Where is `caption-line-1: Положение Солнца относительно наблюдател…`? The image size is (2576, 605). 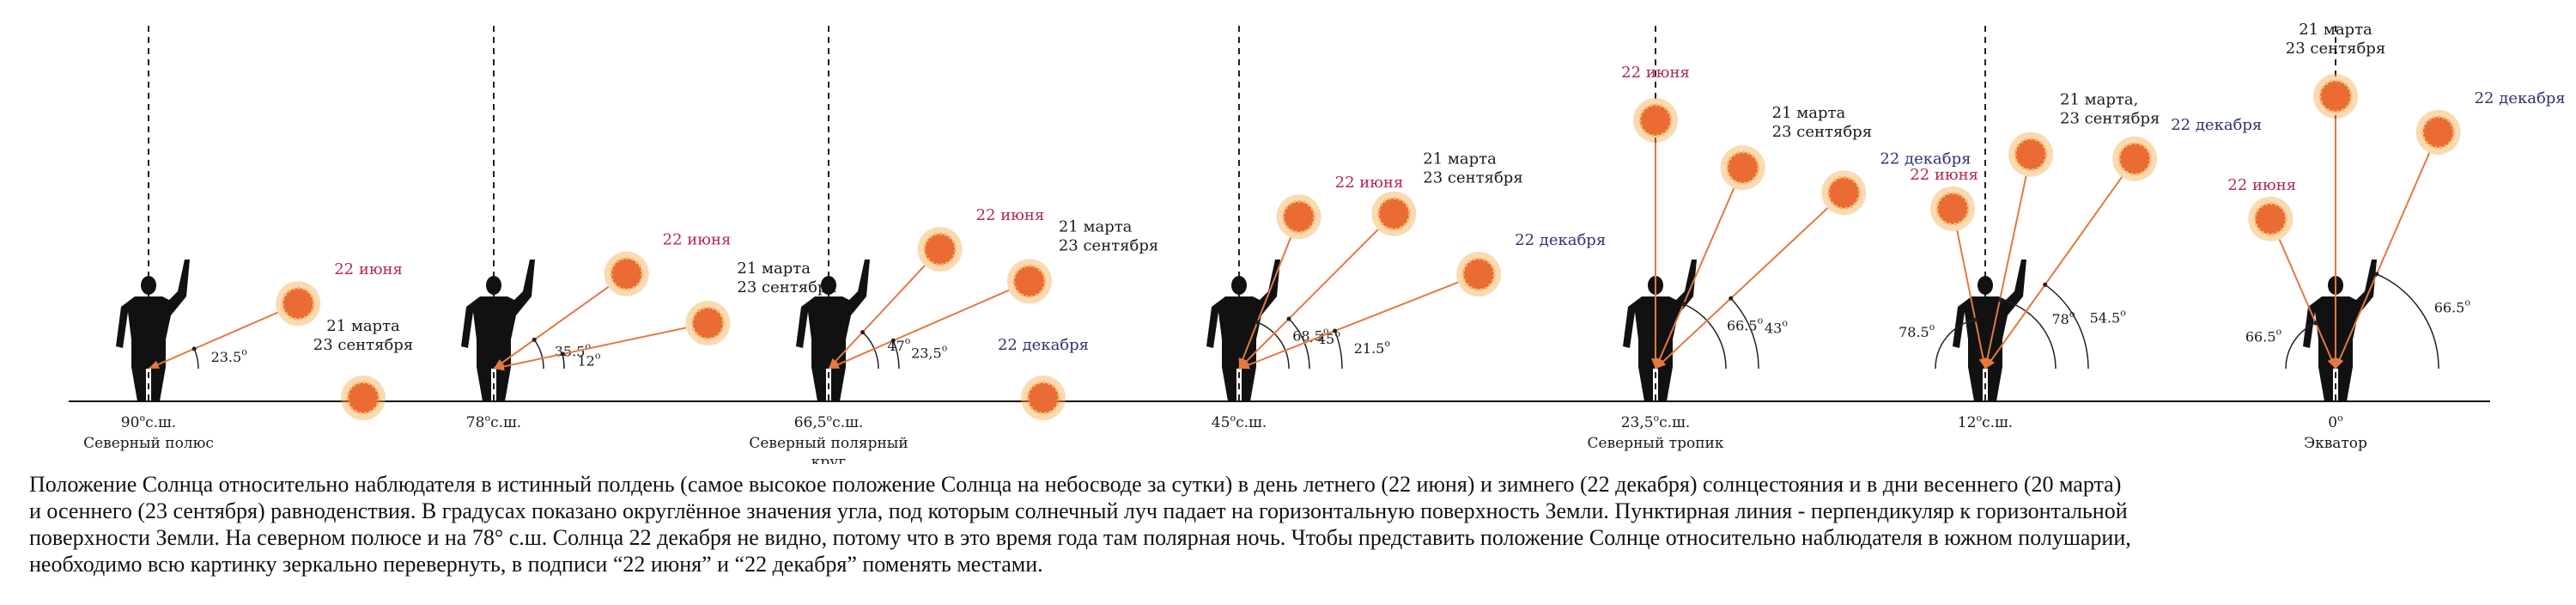
caption-line-1: Положение Солнца относительно наблюдател… is located at coordinates (1075, 484).